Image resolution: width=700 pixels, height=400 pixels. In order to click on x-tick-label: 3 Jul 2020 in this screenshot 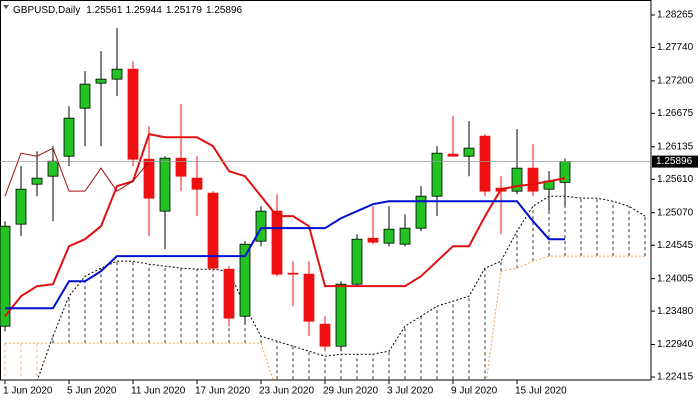, I will do `click(410, 391)`.